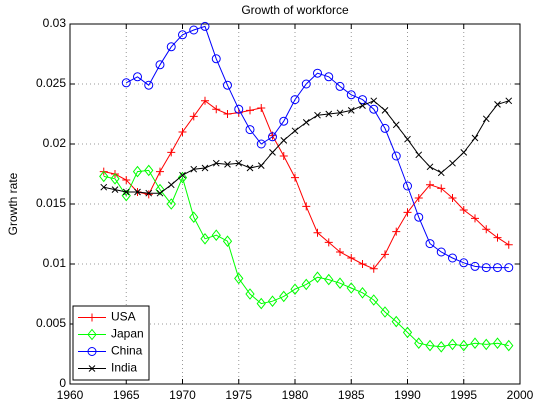 Image resolution: width=539 pixels, height=407 pixels. What do you see at coordinates (70, 395) in the screenshot?
I see `x-tick-label: 1960` at bounding box center [70, 395].